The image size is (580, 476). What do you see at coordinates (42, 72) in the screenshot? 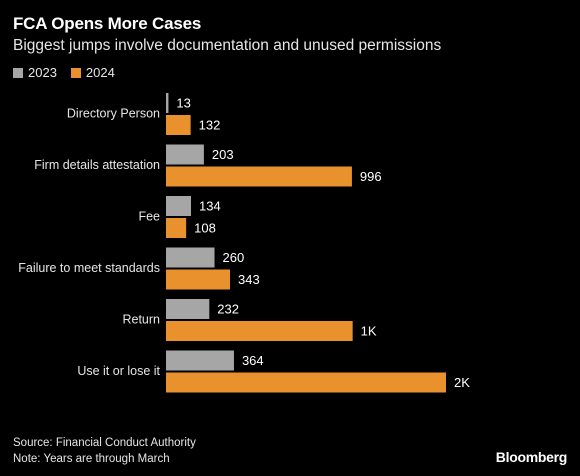
I see `legend-label-2023: 2023` at bounding box center [42, 72].